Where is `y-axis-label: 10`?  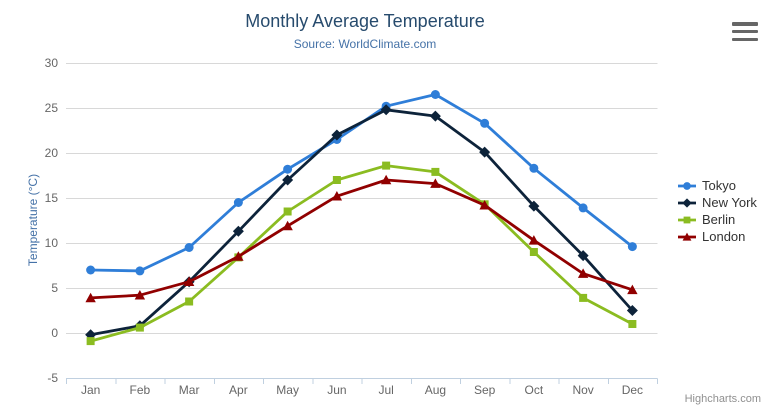 y-axis-label: 10 is located at coordinates (51, 243).